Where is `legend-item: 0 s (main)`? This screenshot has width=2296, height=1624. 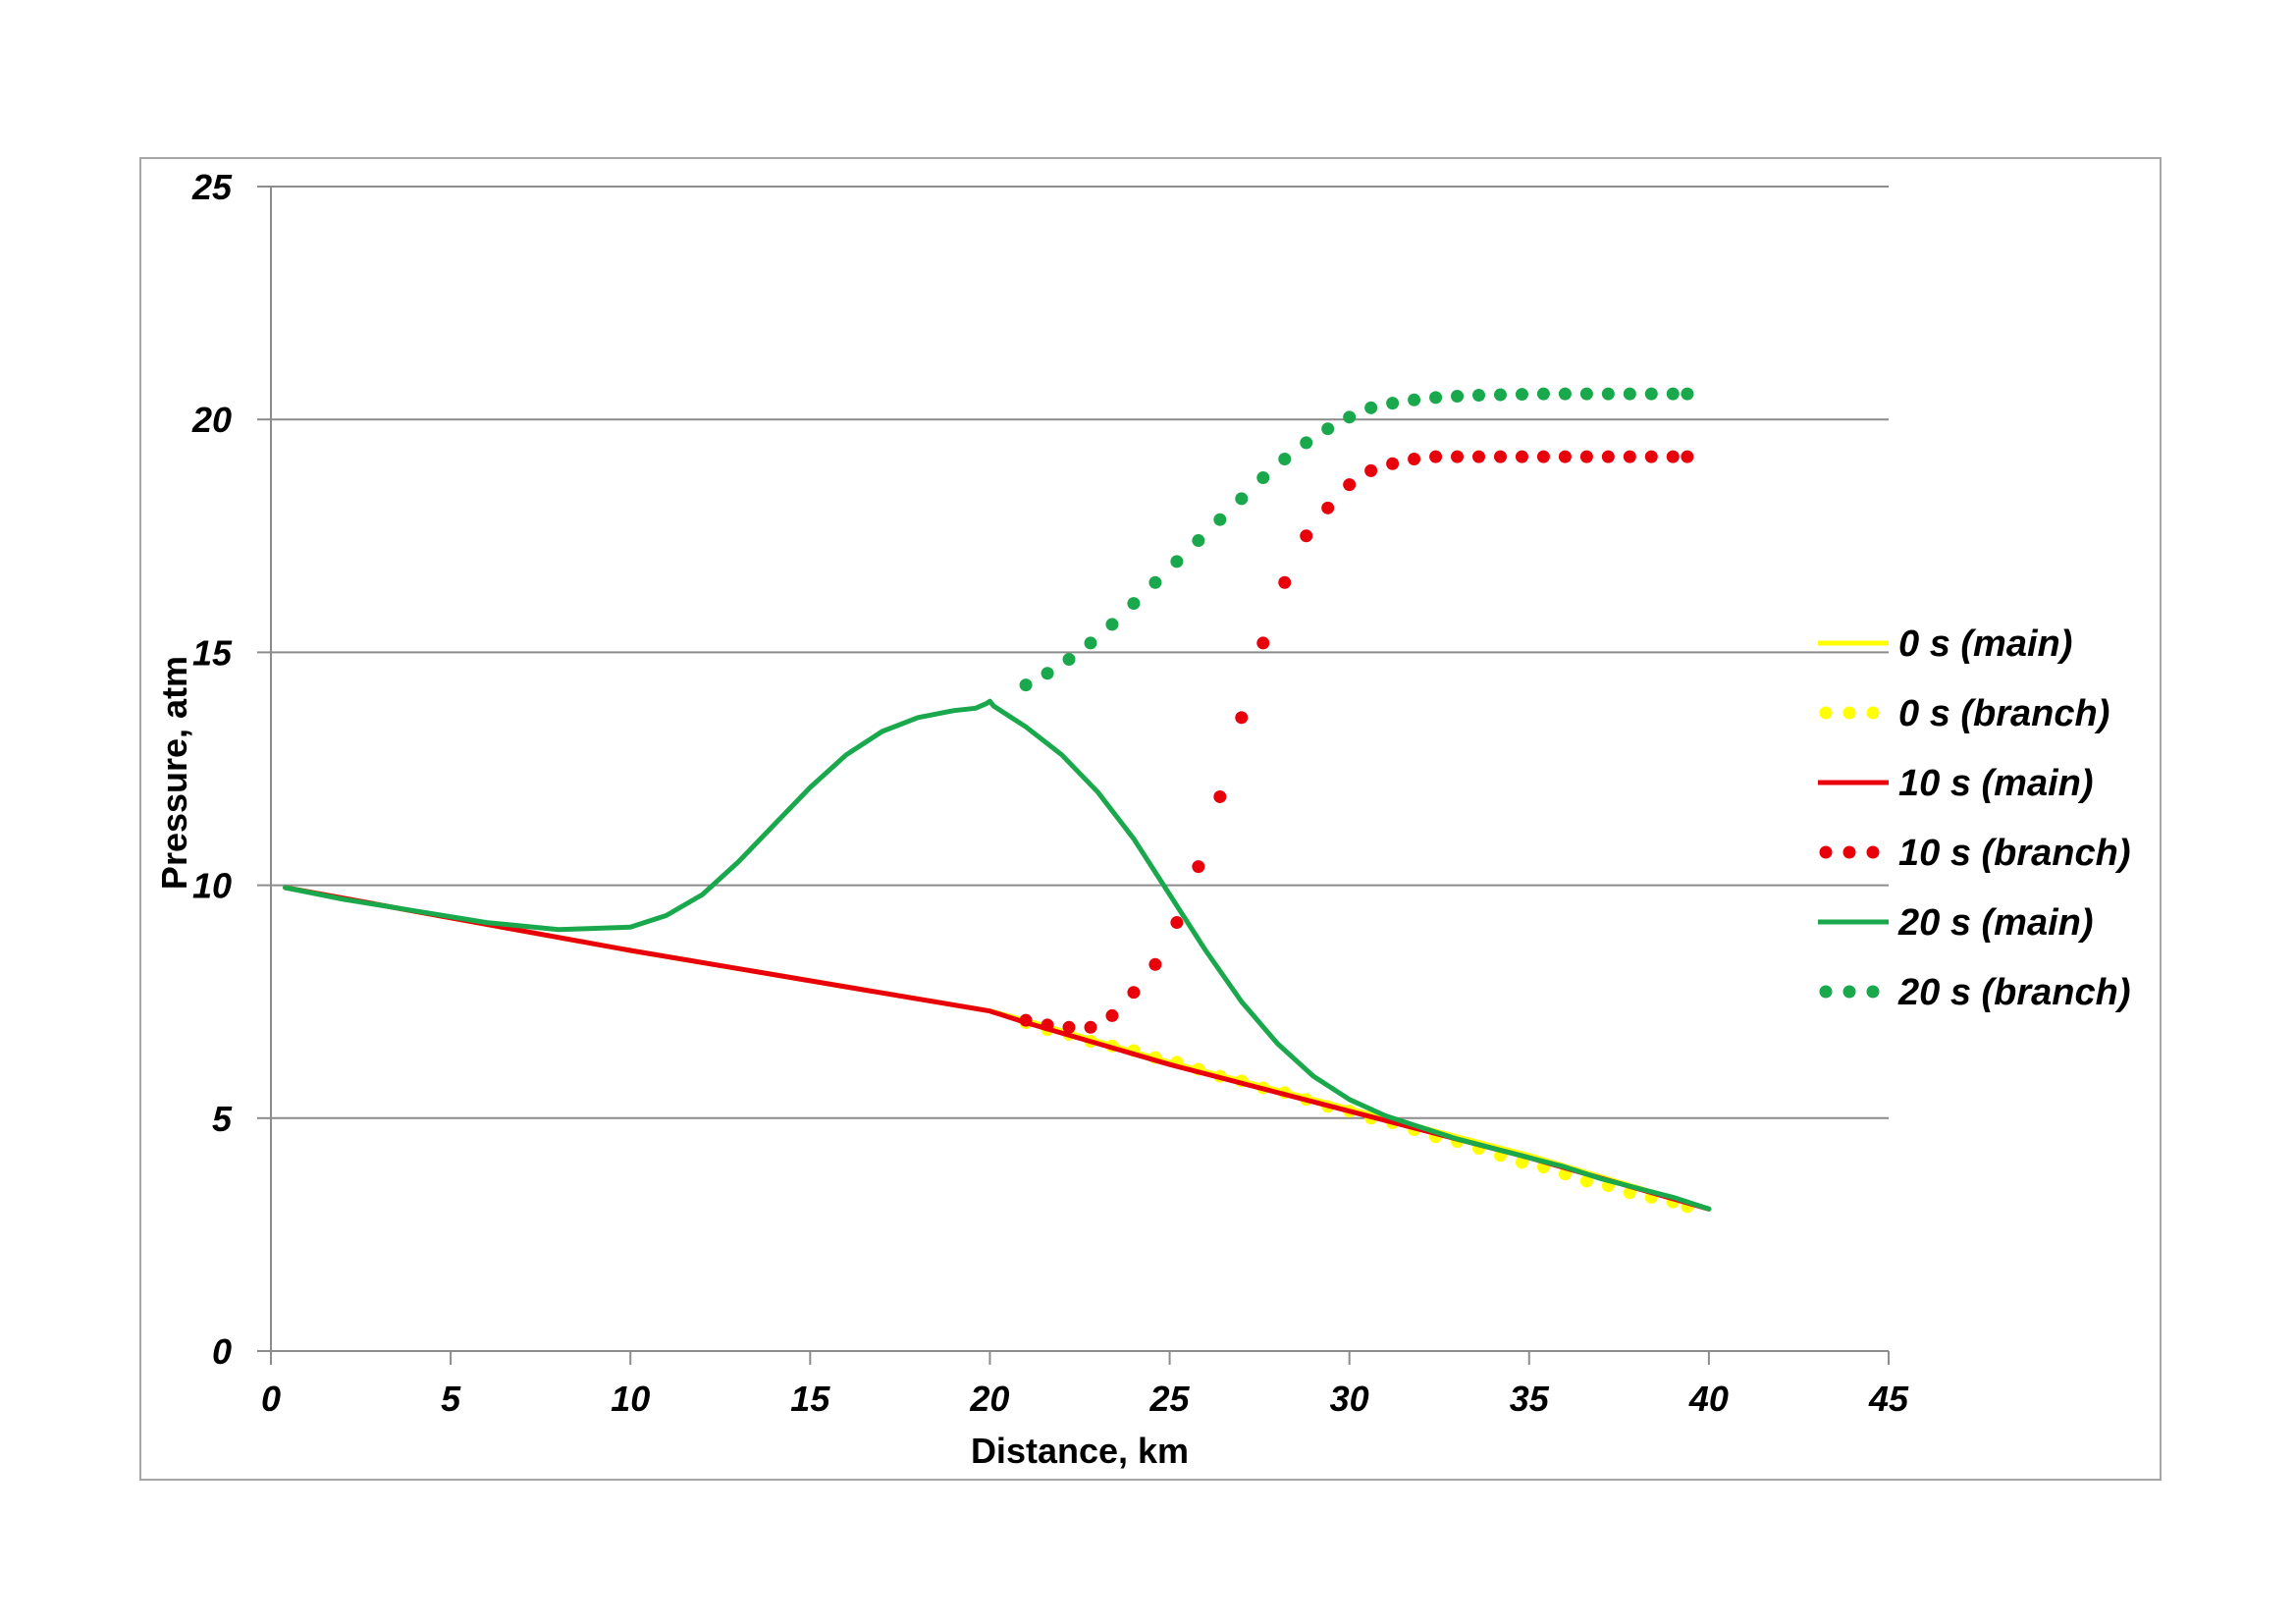
legend-item: 0 s (main) is located at coordinates (1945, 644).